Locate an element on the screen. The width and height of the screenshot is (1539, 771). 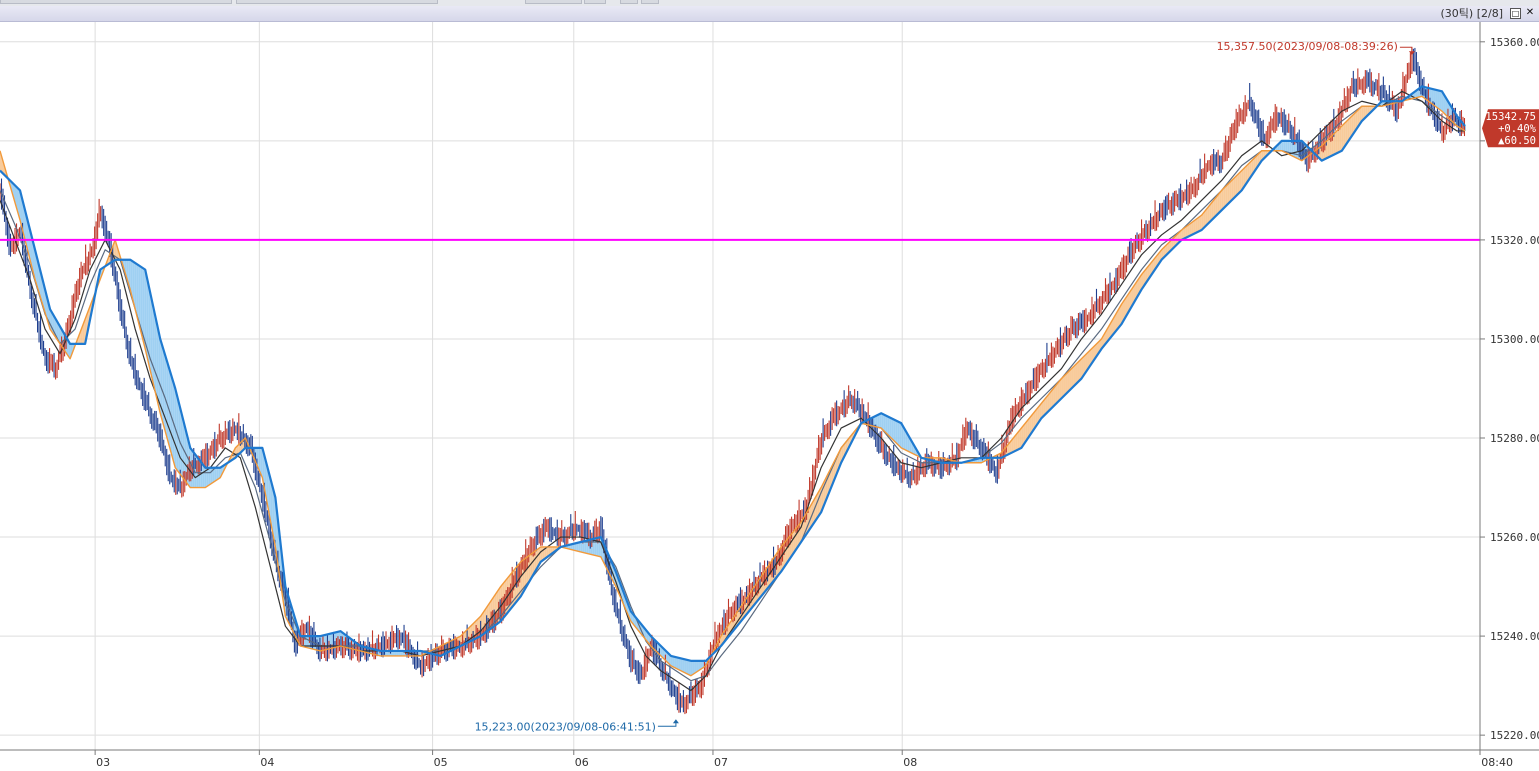
x-tick-label: 08 is located at coordinates (910, 762).